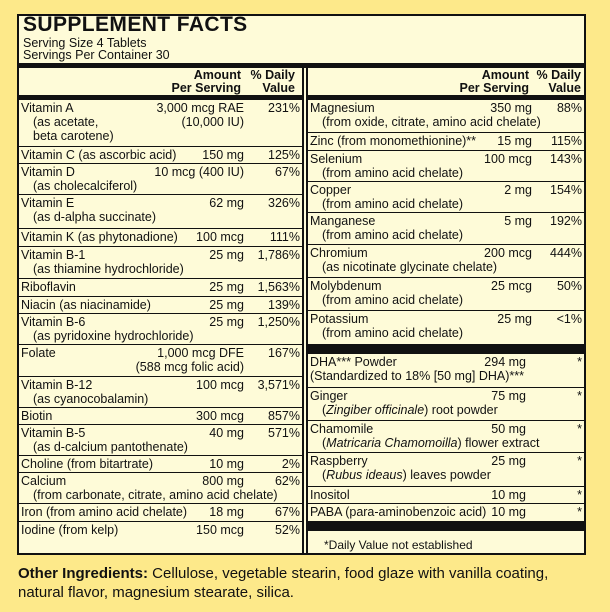  I want to click on nutrient-row: Riboflavin 25 mg 1,563%, so click(160, 287).